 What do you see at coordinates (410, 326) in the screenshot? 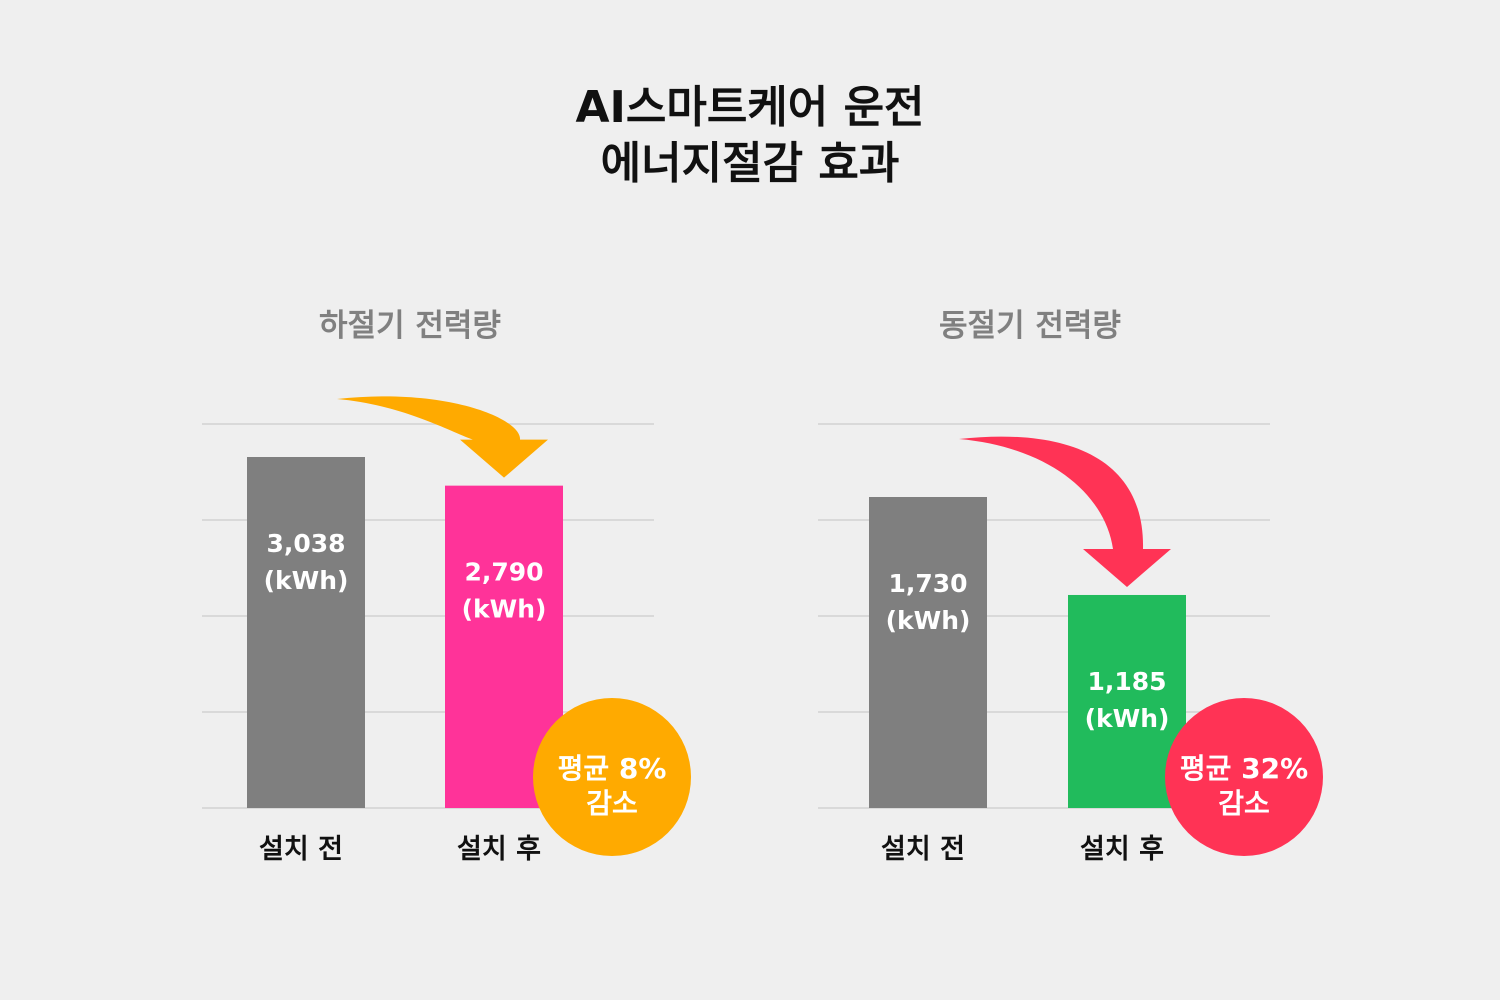
I see `chart-title: 하절기 전력량` at bounding box center [410, 326].